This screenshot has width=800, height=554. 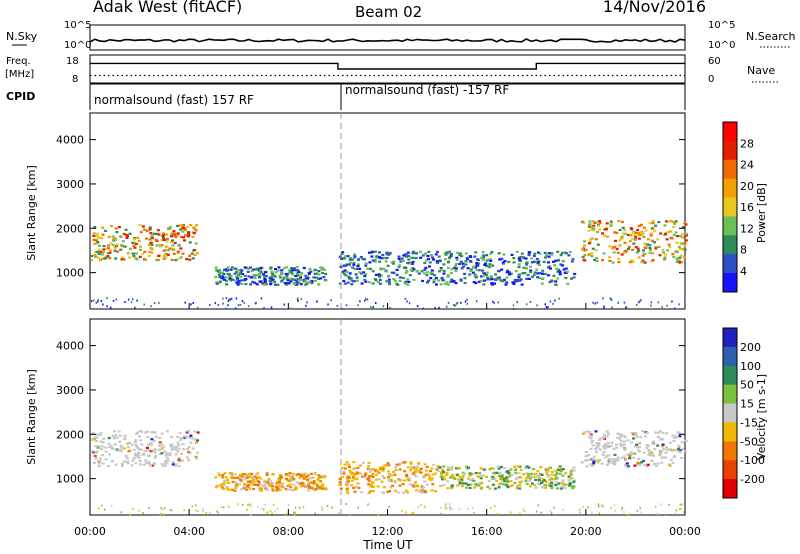 I want to click on freq-tick-top: 18, so click(x=72, y=61).